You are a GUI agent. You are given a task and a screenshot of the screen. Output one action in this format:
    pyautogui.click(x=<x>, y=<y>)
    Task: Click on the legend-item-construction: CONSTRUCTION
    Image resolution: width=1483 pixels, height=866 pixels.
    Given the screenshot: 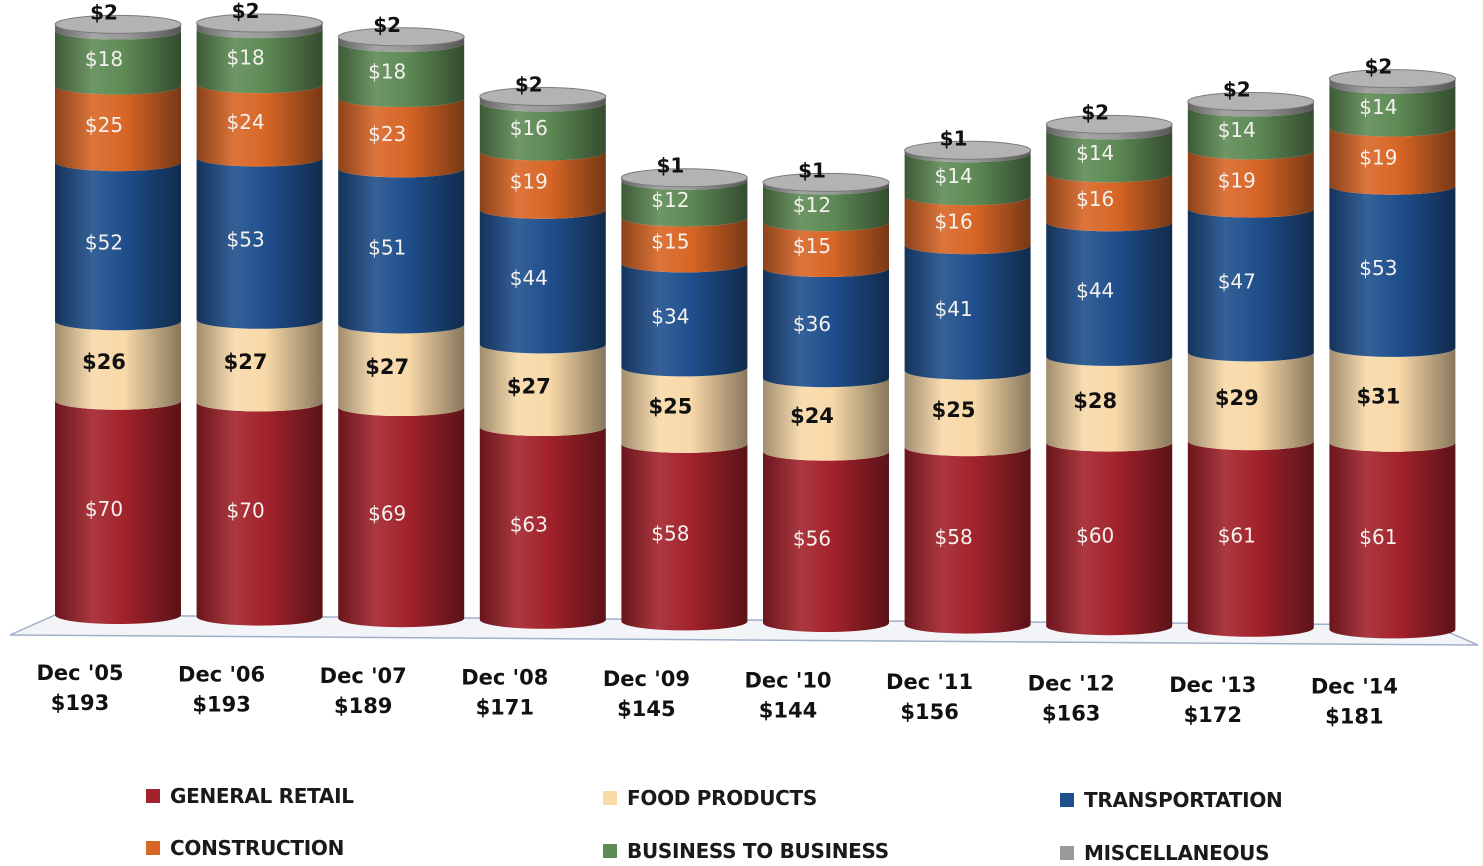 What is the action you would take?
    pyautogui.click(x=245, y=848)
    